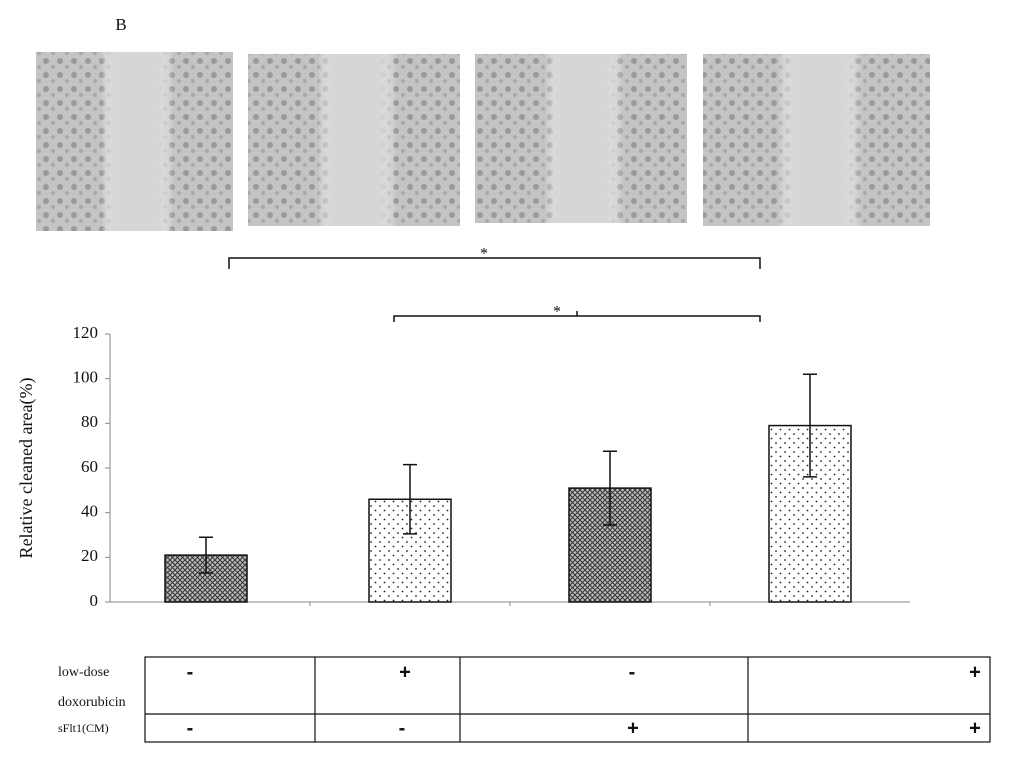  Describe the element at coordinates (92, 702) in the screenshot. I see `row-label: doxorubicin` at that location.